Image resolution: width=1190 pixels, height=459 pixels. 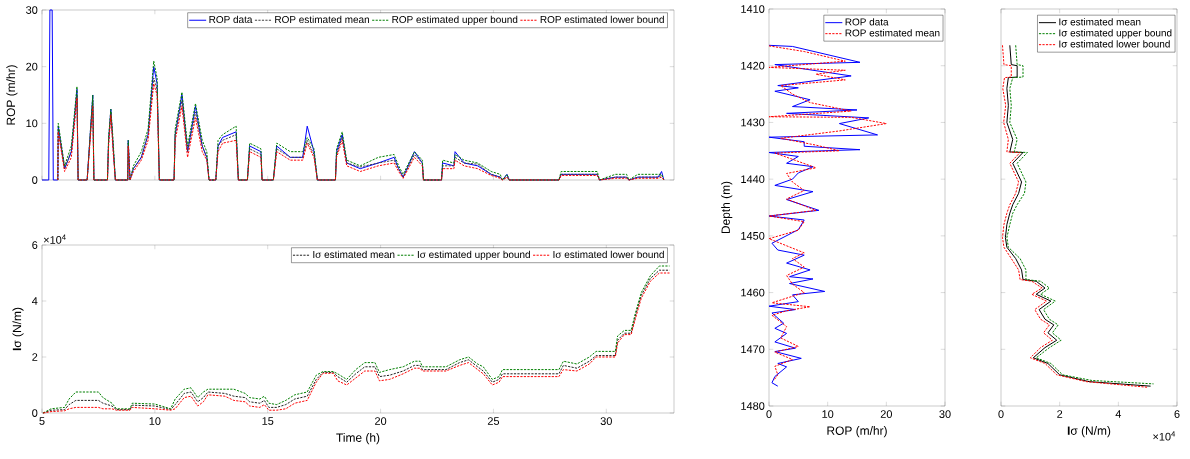 What do you see at coordinates (857, 432) in the screenshot?
I see `x-axis-title: ROP (m/hr)` at bounding box center [857, 432].